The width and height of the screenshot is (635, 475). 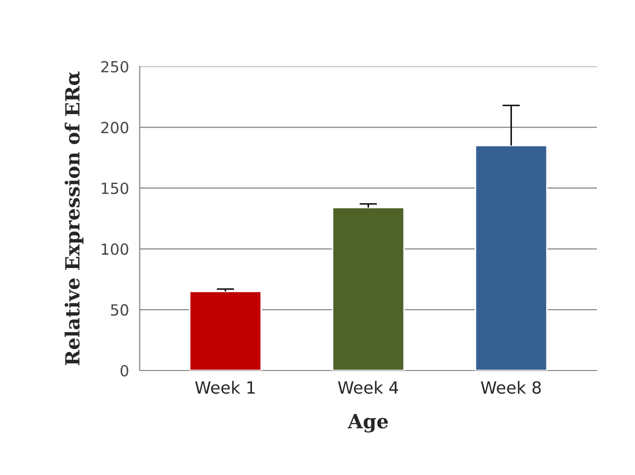 What do you see at coordinates (225, 387) in the screenshot?
I see `x-tick-label: Week 1` at bounding box center [225, 387].